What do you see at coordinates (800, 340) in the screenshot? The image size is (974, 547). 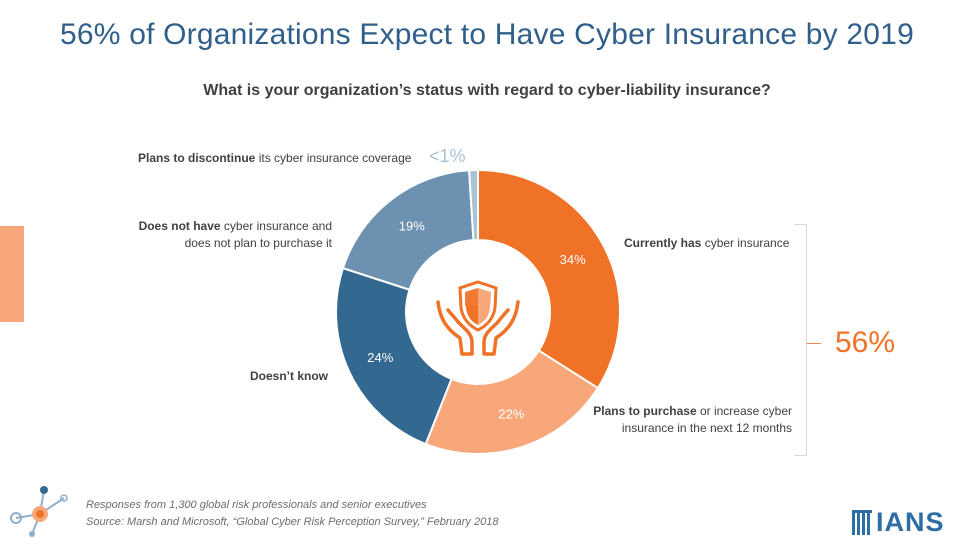 I see `total-bracket` at bounding box center [800, 340].